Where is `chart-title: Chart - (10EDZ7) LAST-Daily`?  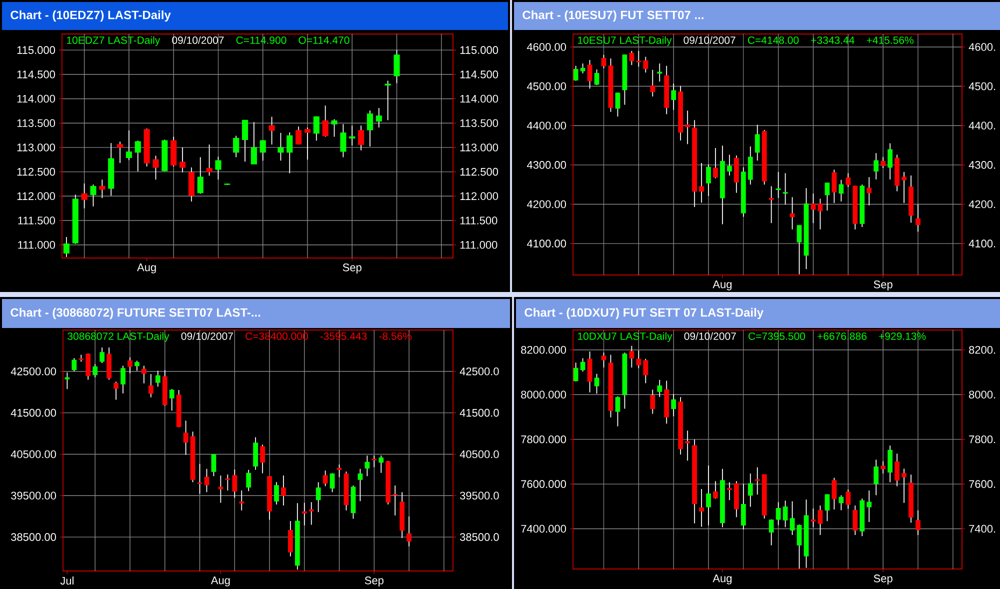
chart-title: Chart - (10EDZ7) LAST-Daily is located at coordinates (90, 16).